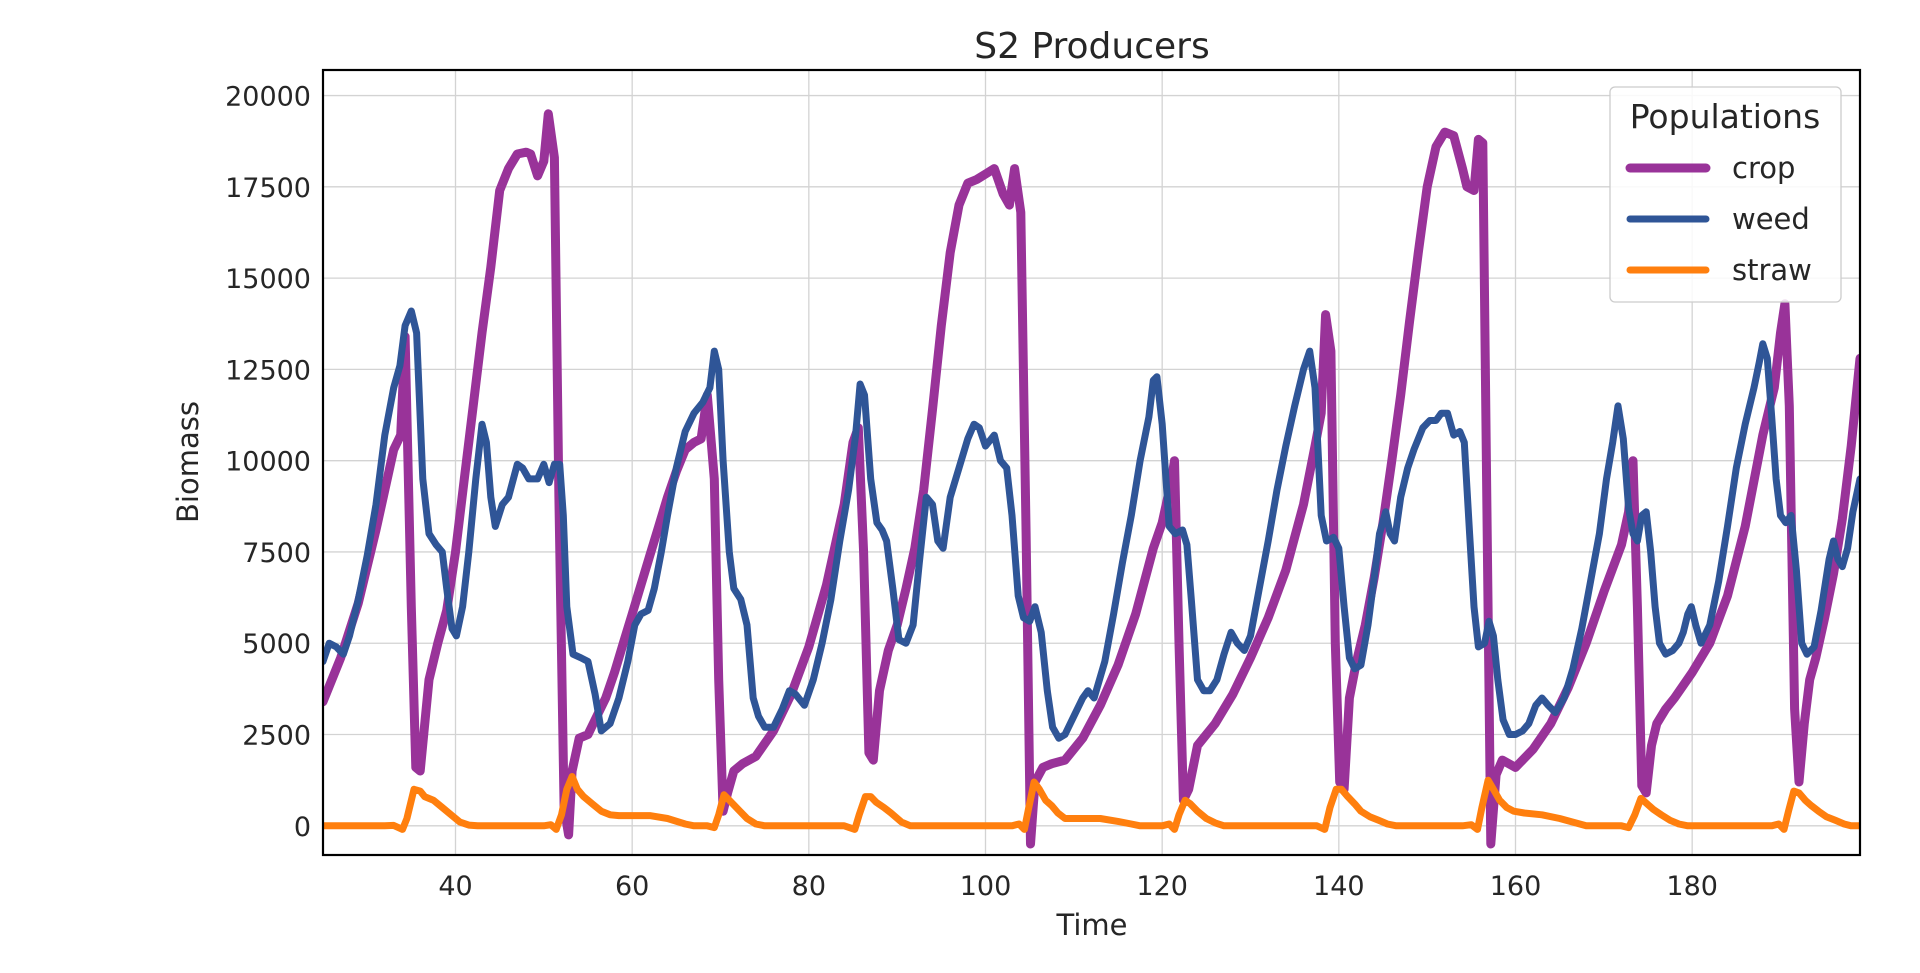 Image resolution: width=1920 pixels, height=973 pixels. Describe the element at coordinates (1078, 886) in the screenshot. I see `x-axis-ticks: 40 60 80 100 120 140 160 180` at that location.